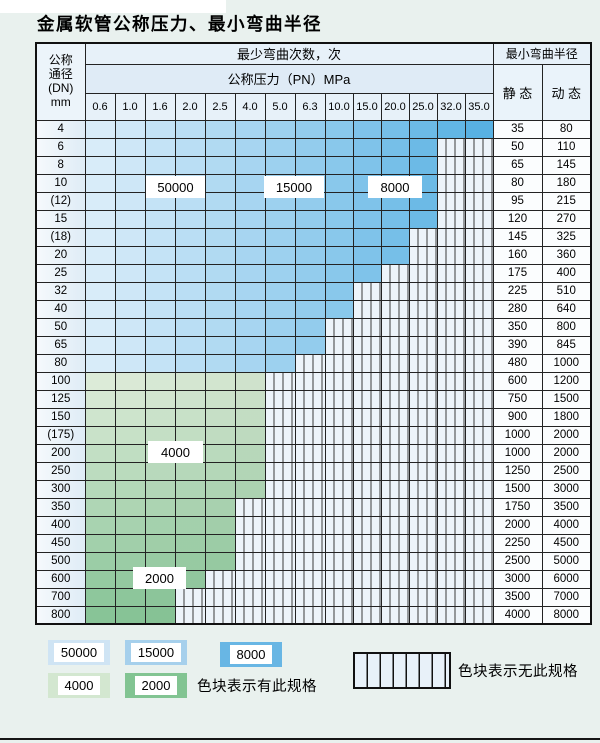 This screenshot has height=743, width=600. Describe the element at coordinates (566, 453) in the screenshot. I see `dynamic-value-cell: 2000` at that location.